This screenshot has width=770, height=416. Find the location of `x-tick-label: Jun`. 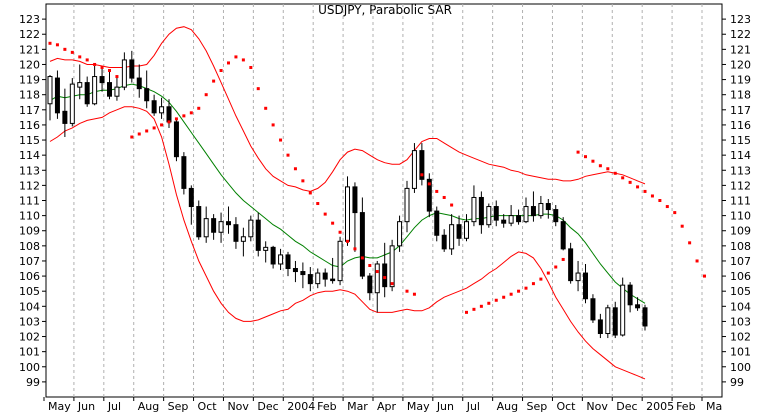

x-tick-label: Jun is located at coordinates (445, 406).